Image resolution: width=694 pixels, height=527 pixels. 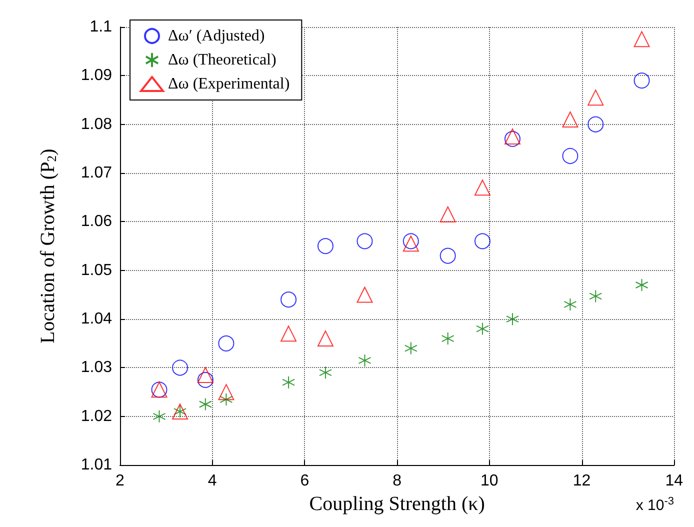 I want to click on y-axis-title: Location of Growth (P2), so click(x=48, y=246).